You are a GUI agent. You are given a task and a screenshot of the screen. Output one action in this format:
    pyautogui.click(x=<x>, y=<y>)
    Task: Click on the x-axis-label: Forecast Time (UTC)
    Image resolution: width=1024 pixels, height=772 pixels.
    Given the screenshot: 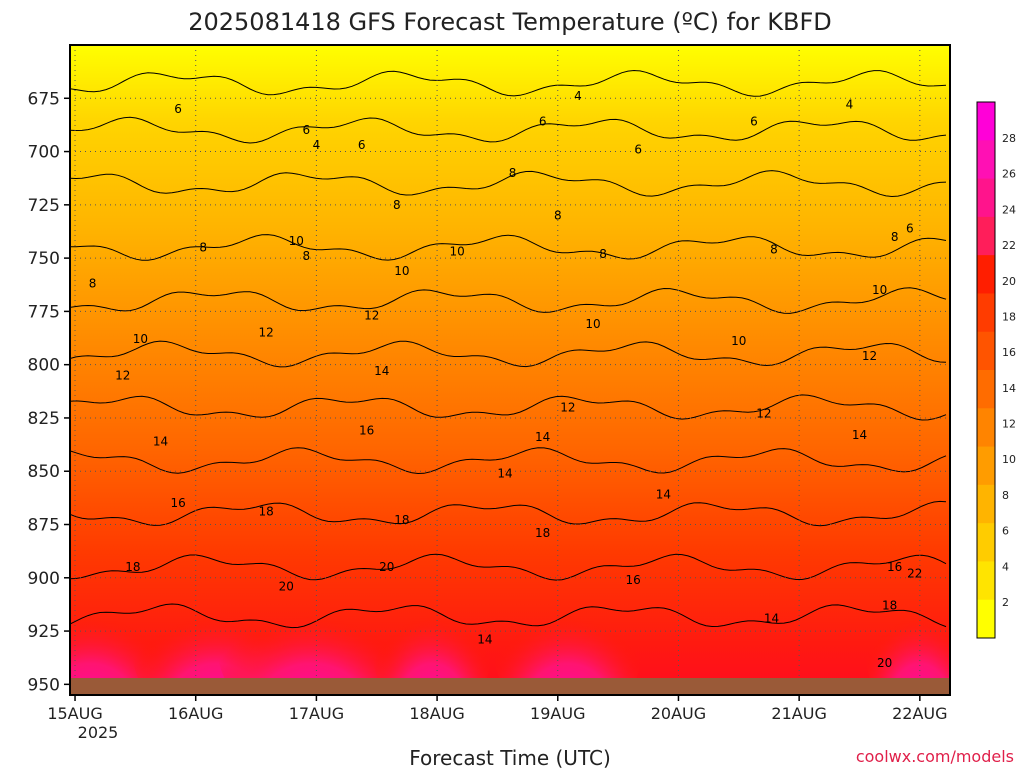 What is the action you would take?
    pyautogui.click(x=510, y=757)
    